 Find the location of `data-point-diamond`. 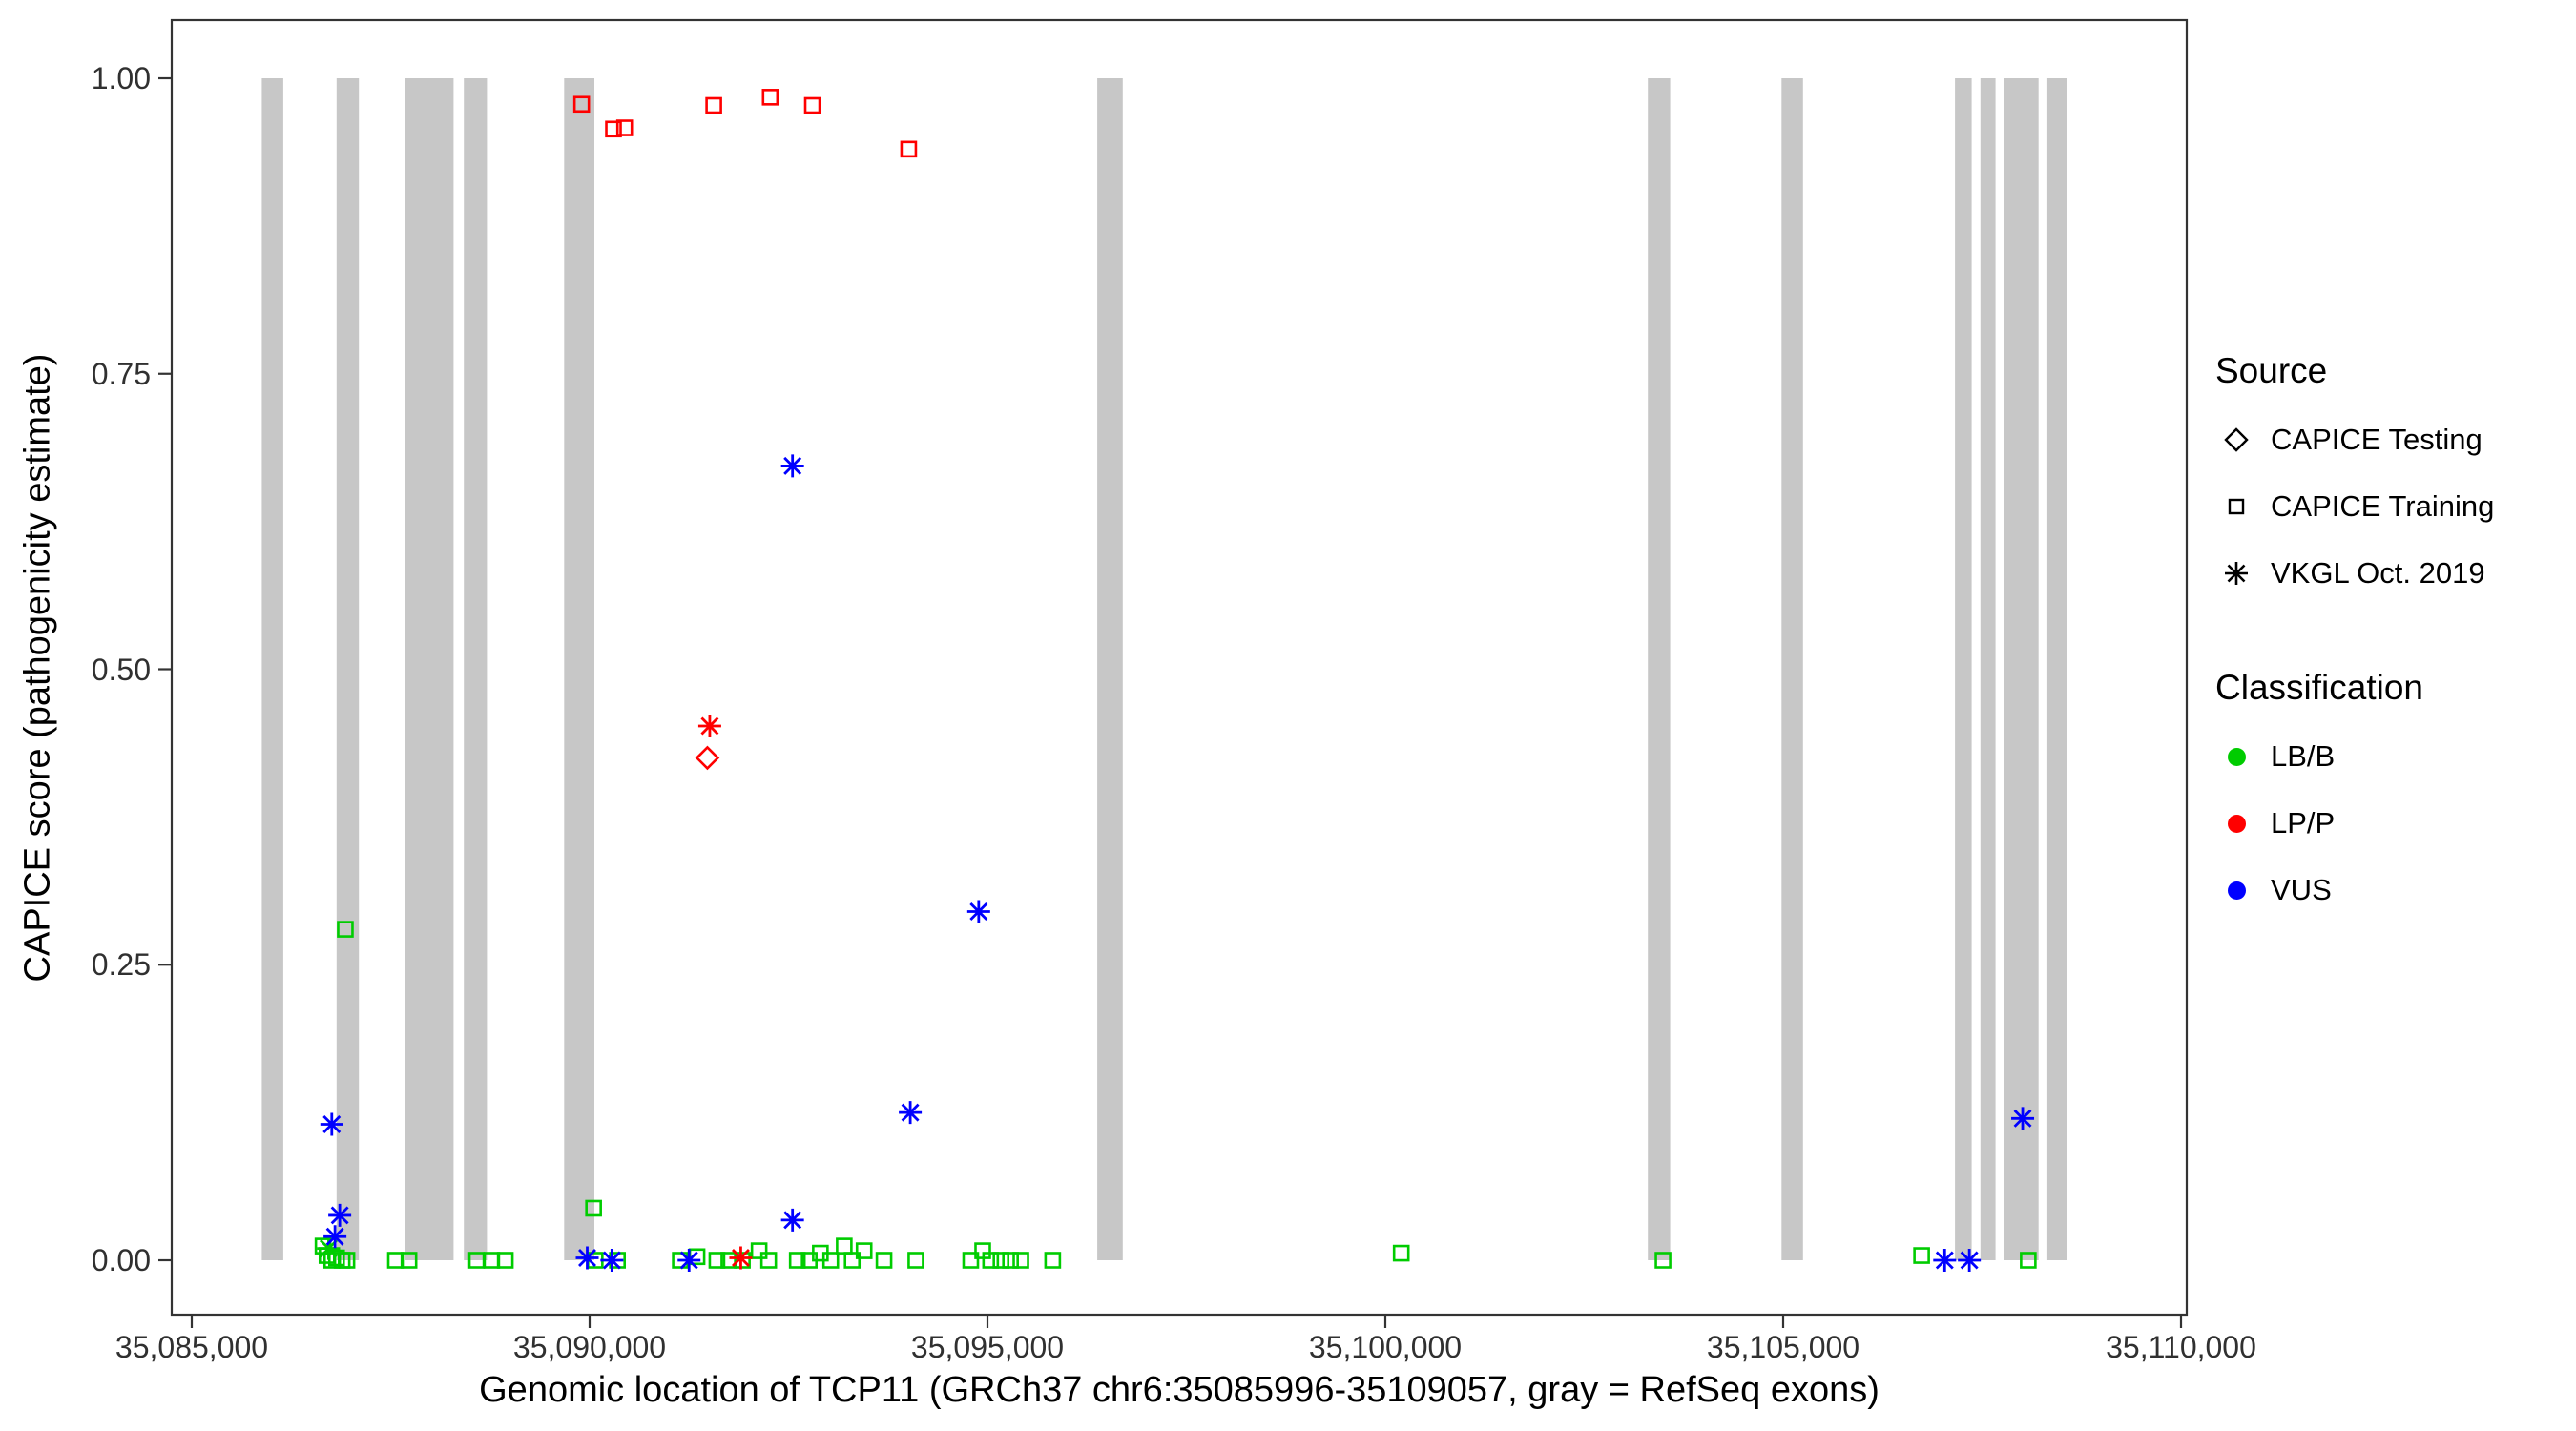

data-point-diamond is located at coordinates (707, 758).